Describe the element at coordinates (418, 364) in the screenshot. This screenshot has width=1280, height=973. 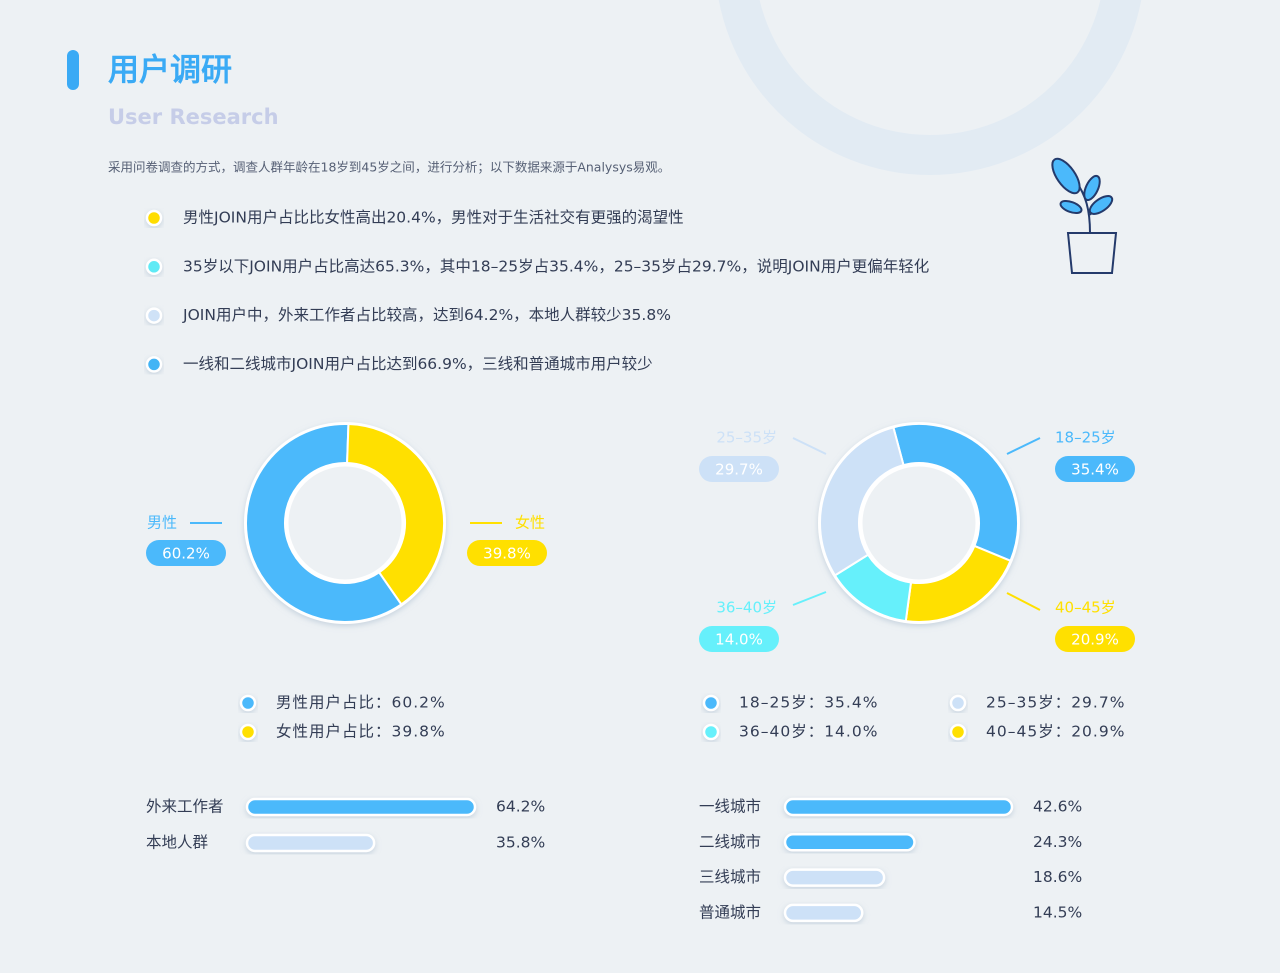
I see `bullet-text: 一线和二线城市JOIN用户占比达到66.9%，三线和普通城市用户较少` at that location.